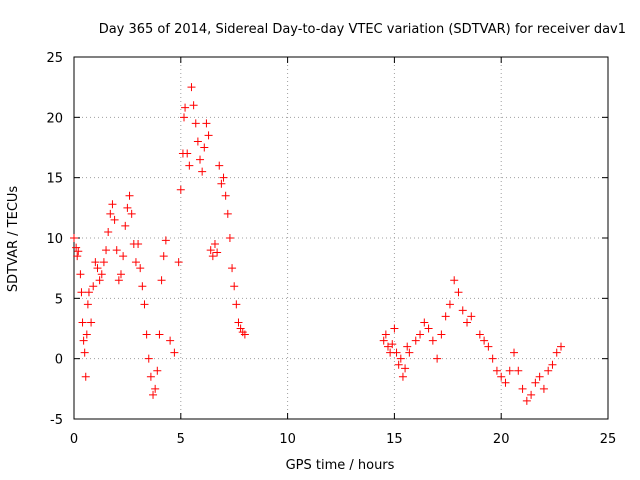  Describe the element at coordinates (54, 58) in the screenshot. I see `y-tick-label: 25` at that location.